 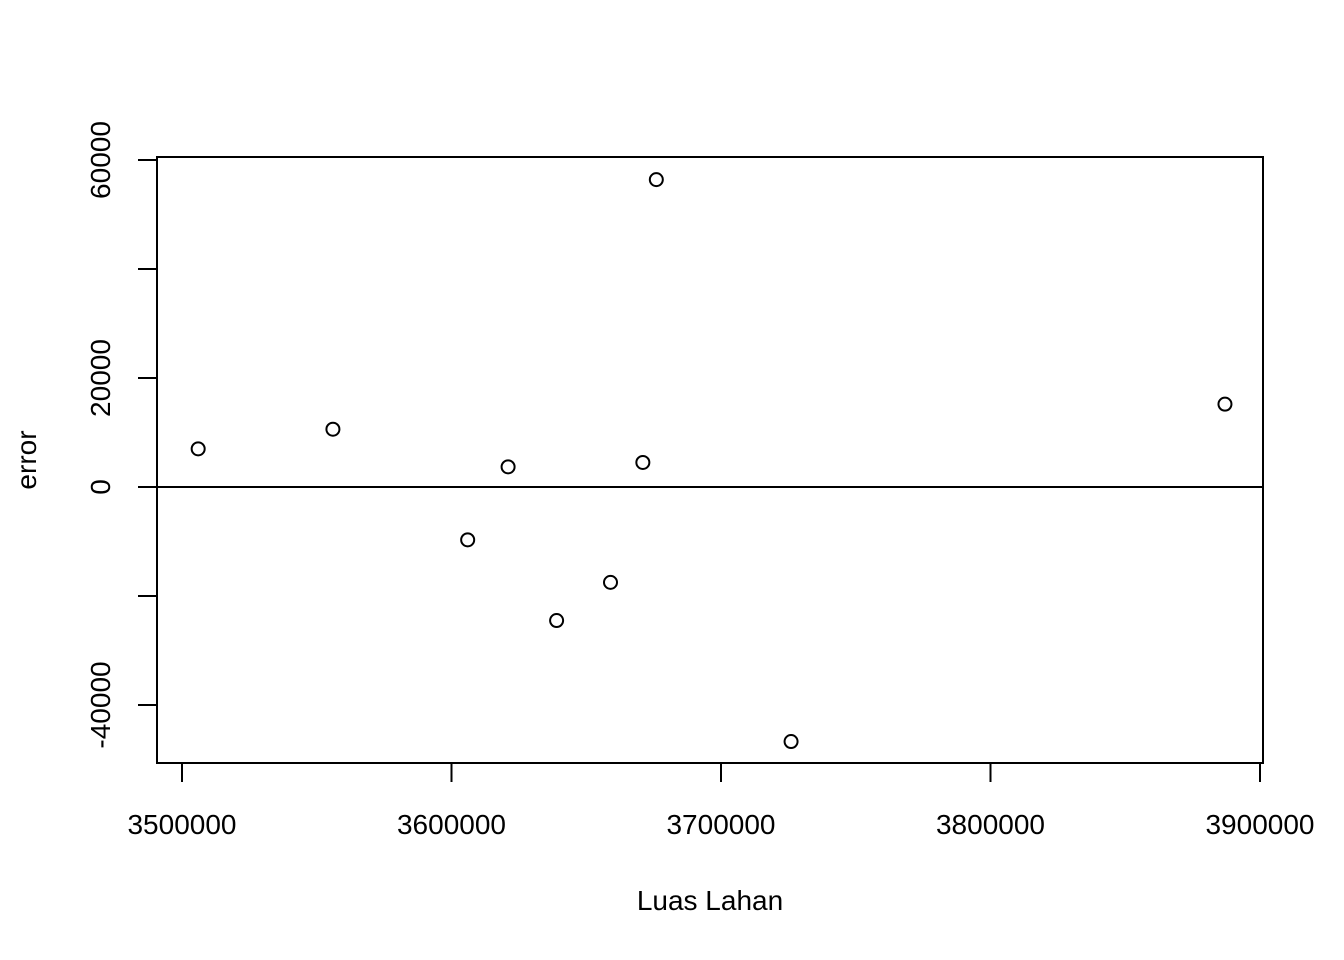 I want to click on x-tick-label: 3500000, so click(x=181, y=824).